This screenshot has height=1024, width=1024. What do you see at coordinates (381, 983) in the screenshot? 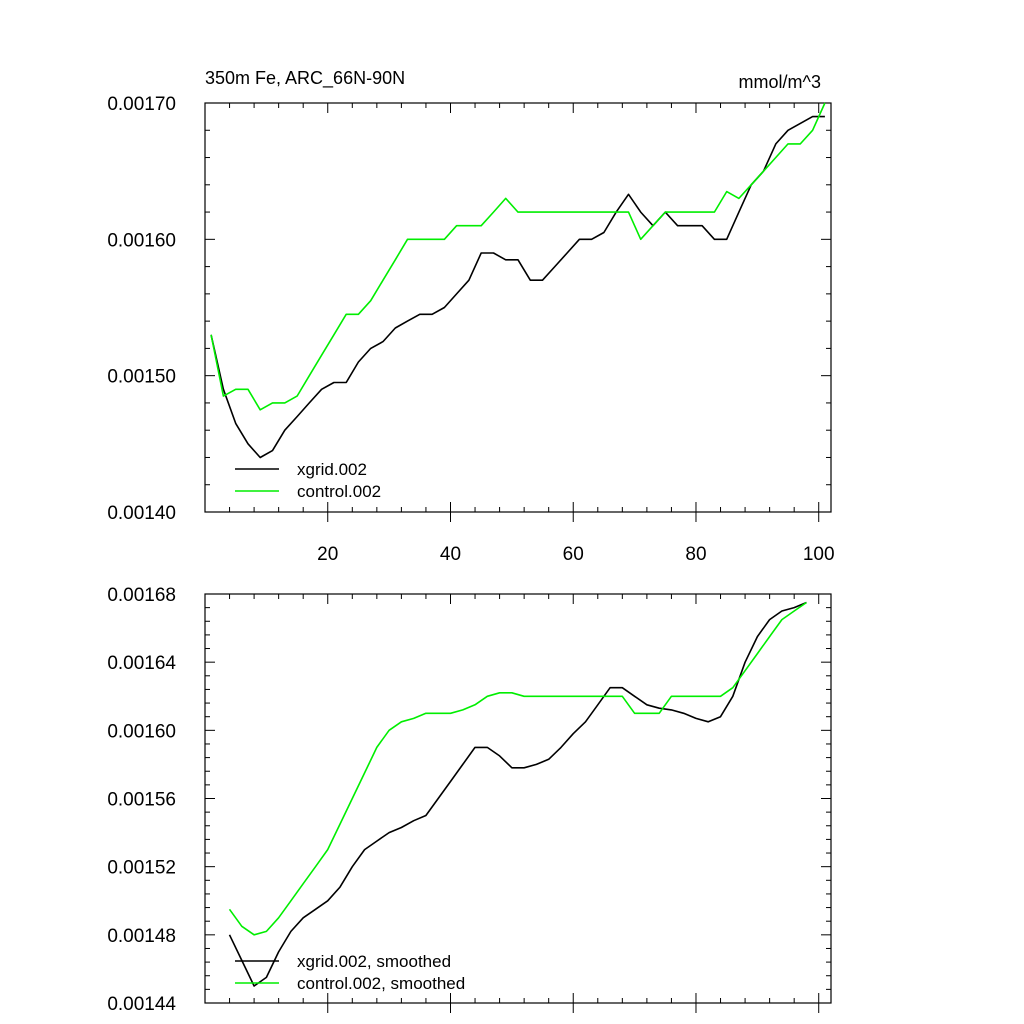
I see `legend-label: control.002, smoothed` at bounding box center [381, 983].